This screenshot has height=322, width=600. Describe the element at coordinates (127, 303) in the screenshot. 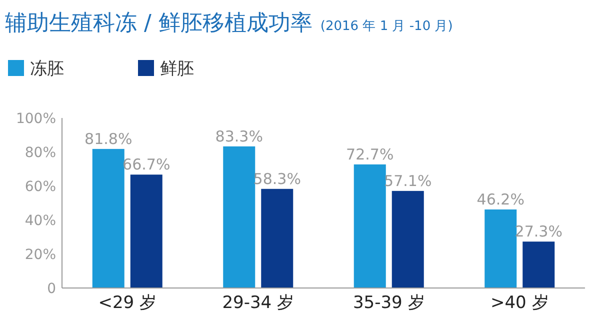

I see `x-tick-label: <29 岁` at that location.